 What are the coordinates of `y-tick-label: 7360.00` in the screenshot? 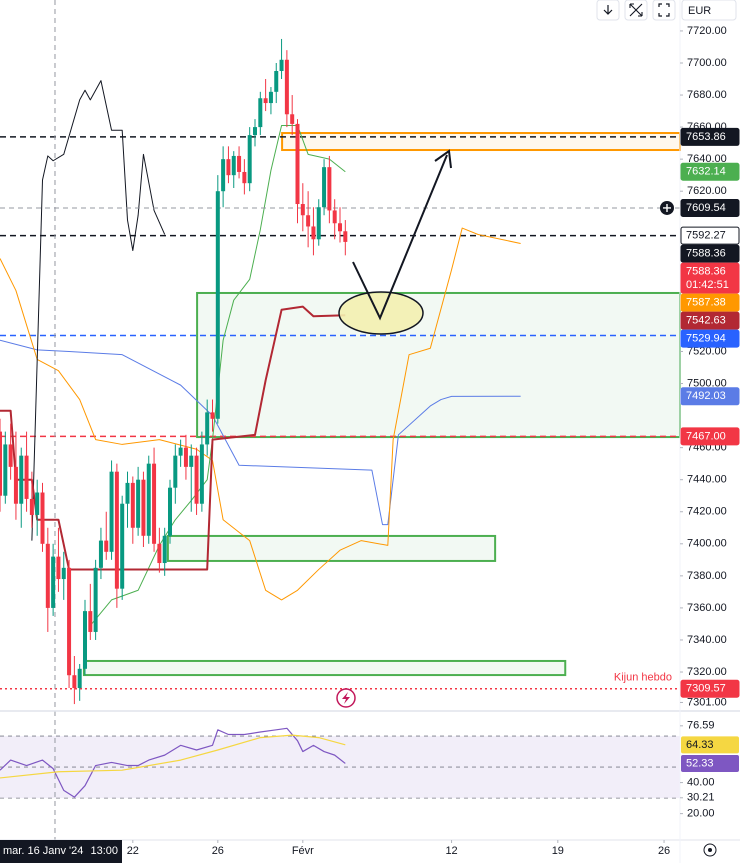 It's located at (707, 608).